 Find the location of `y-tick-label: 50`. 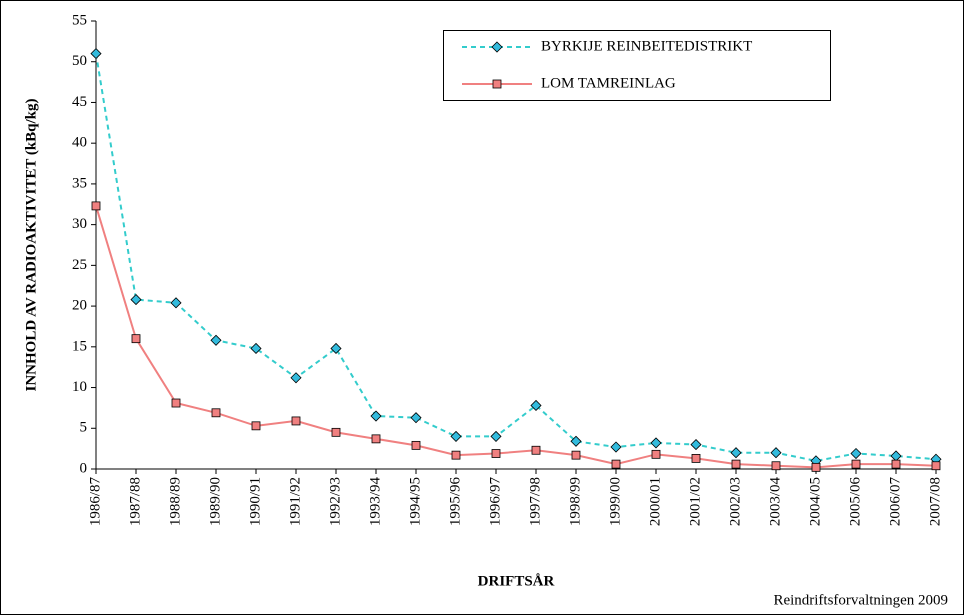

y-tick-label: 50 is located at coordinates (79, 61).